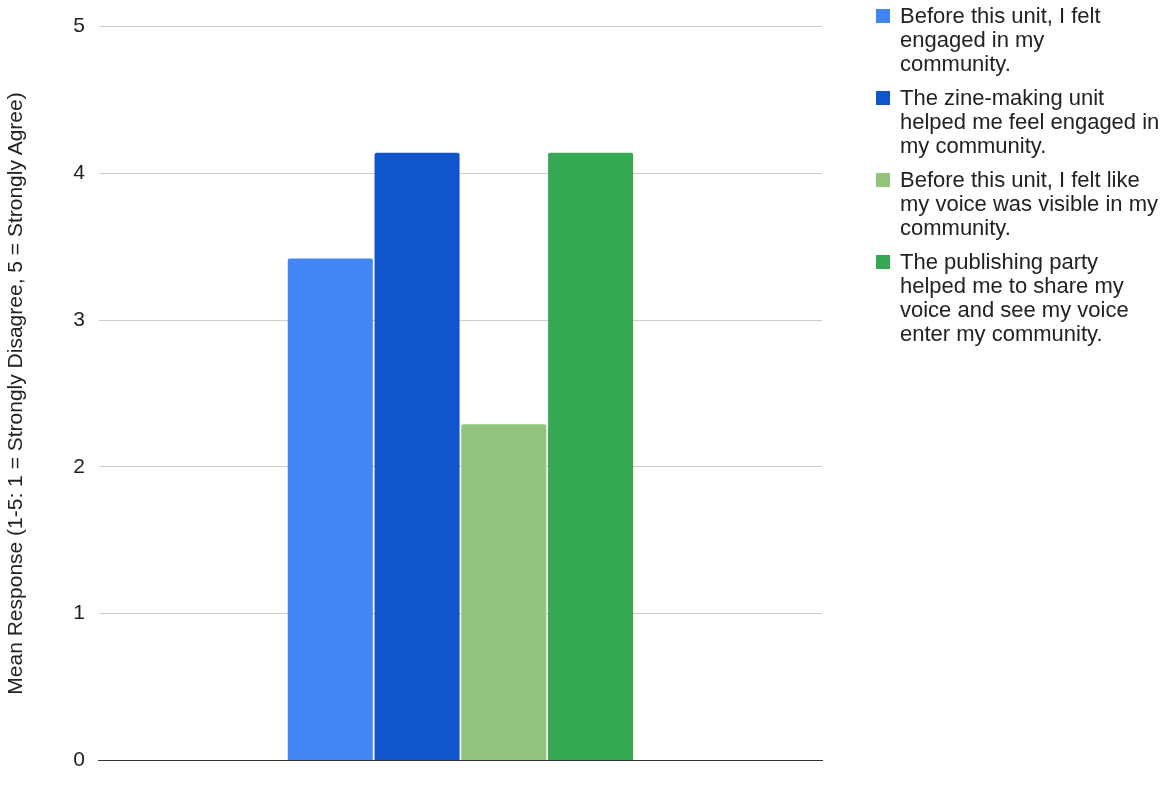  What do you see at coordinates (79, 759) in the screenshot?
I see `y-tick-label: 0` at bounding box center [79, 759].